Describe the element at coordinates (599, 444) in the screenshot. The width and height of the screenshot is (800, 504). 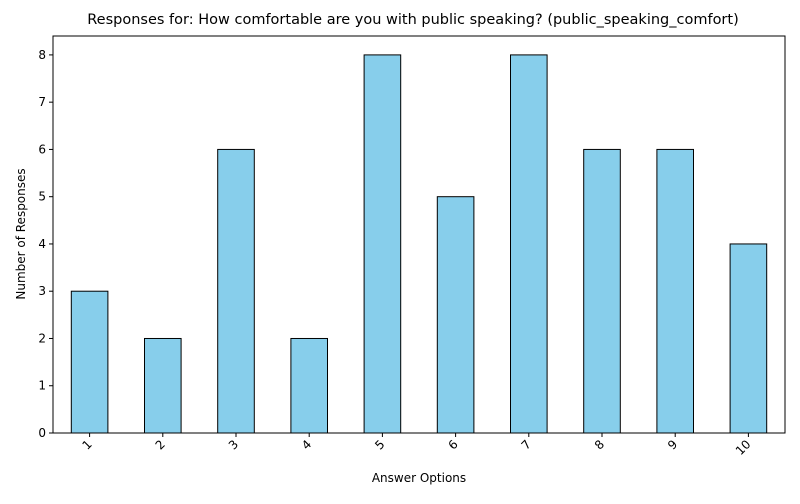
I see `x-tick-label: 8` at that location.